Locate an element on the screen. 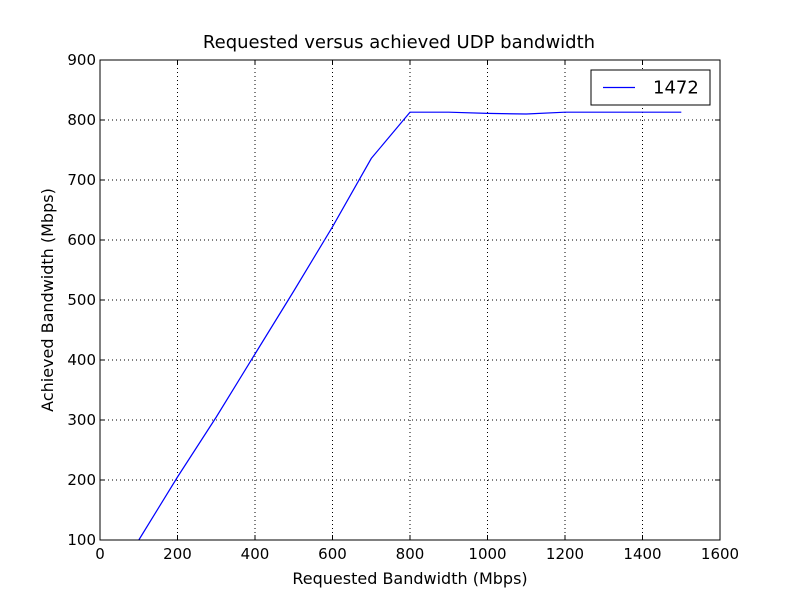 The height and width of the screenshot is (600, 800). y-tick-label: 300 is located at coordinates (81, 420).